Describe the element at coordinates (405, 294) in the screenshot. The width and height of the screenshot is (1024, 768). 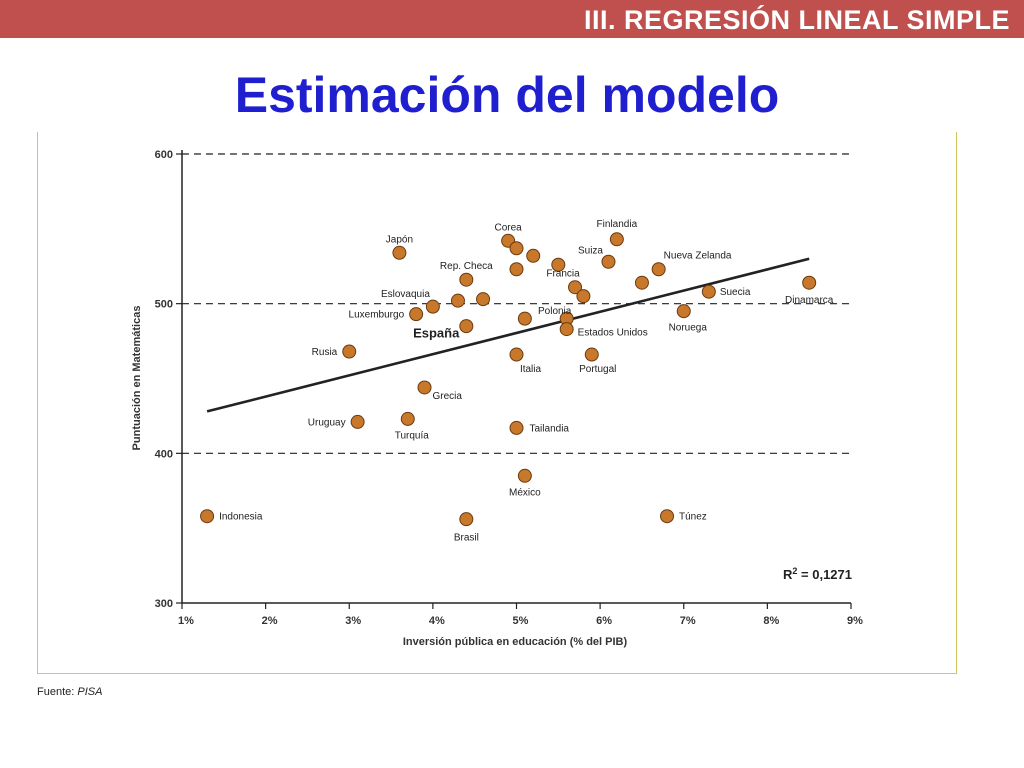
I see `point-label: Eslovaquia` at that location.